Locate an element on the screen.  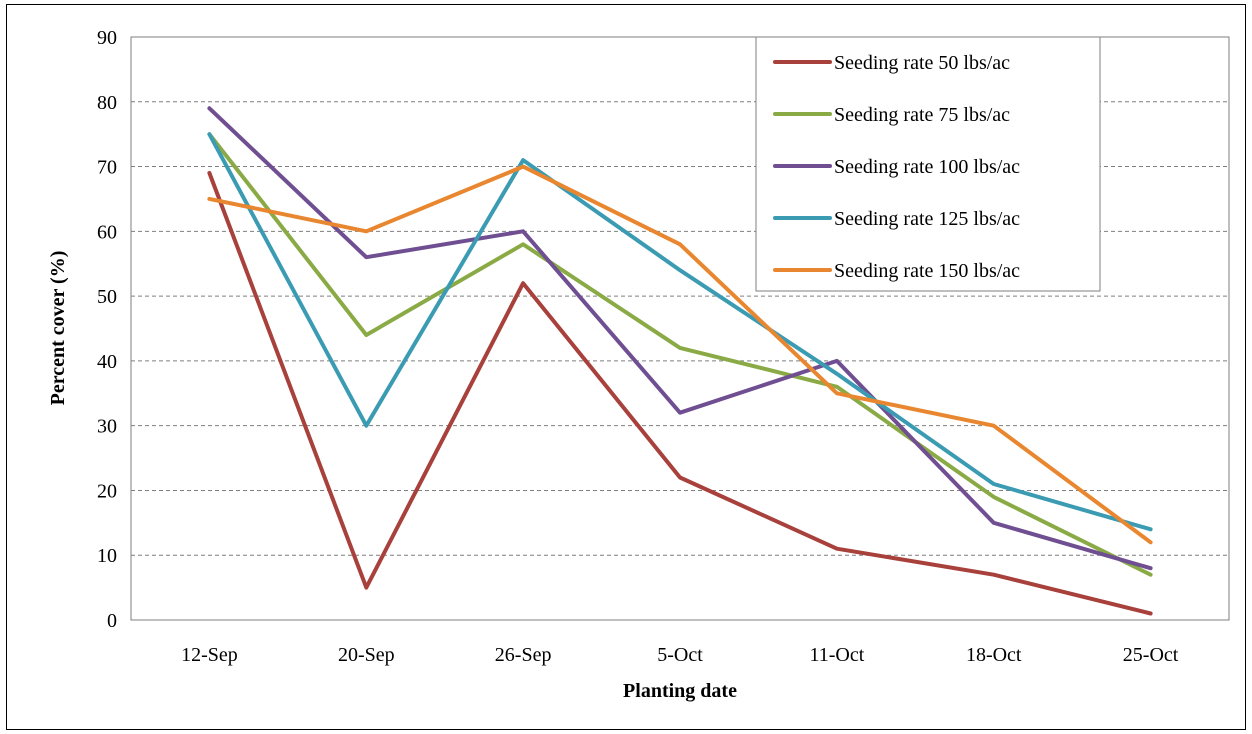
x-tick-label: 25-Oct is located at coordinates (1151, 655).